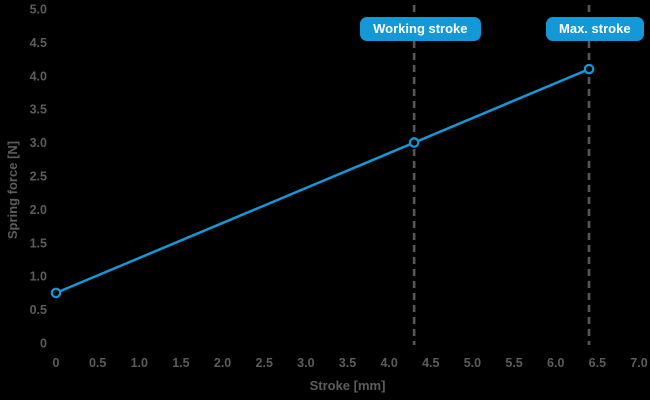 The height and width of the screenshot is (400, 650). I want to click on y-axis-title: Spring force [N], so click(12, 190).